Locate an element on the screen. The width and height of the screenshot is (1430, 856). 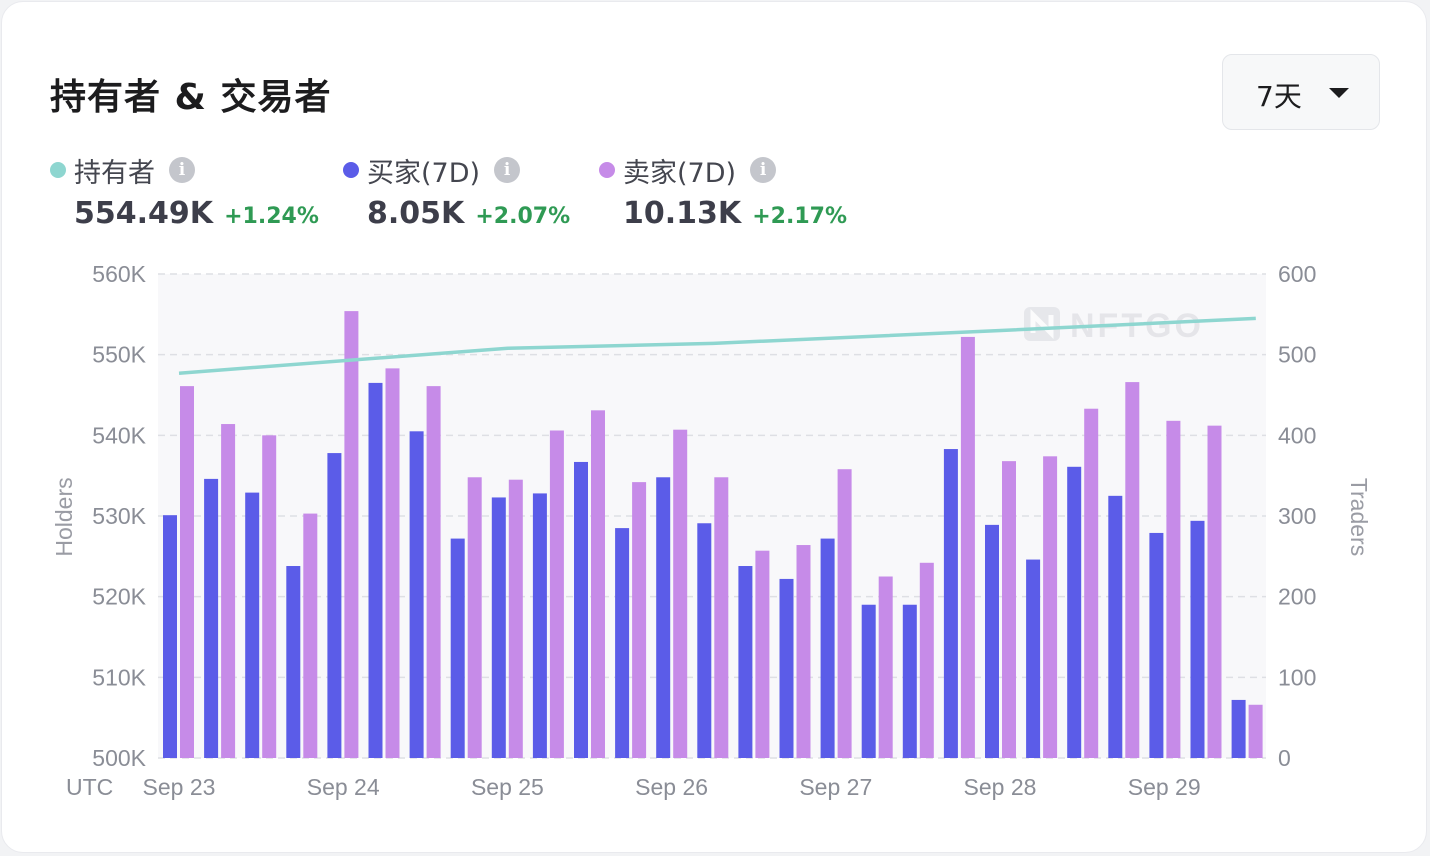
x-tick-label: Sep 28 is located at coordinates (1000, 787).